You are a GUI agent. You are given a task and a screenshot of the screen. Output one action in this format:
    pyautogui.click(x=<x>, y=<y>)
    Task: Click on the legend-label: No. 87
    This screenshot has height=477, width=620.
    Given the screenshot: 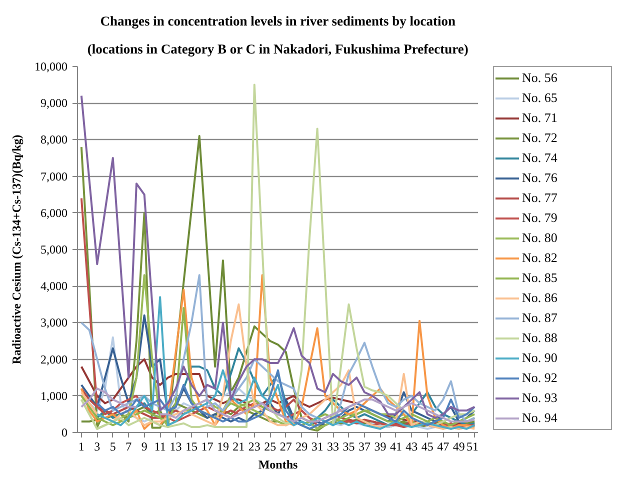 What is the action you would take?
    pyautogui.click(x=540, y=318)
    